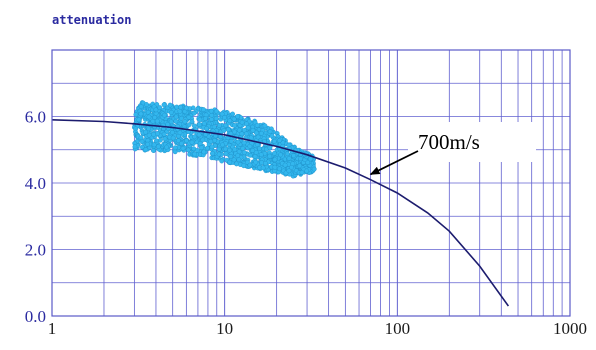 Image resolution: width=596 pixels, height=350 pixels. I want to click on annotation: 700m/s, so click(452, 149).